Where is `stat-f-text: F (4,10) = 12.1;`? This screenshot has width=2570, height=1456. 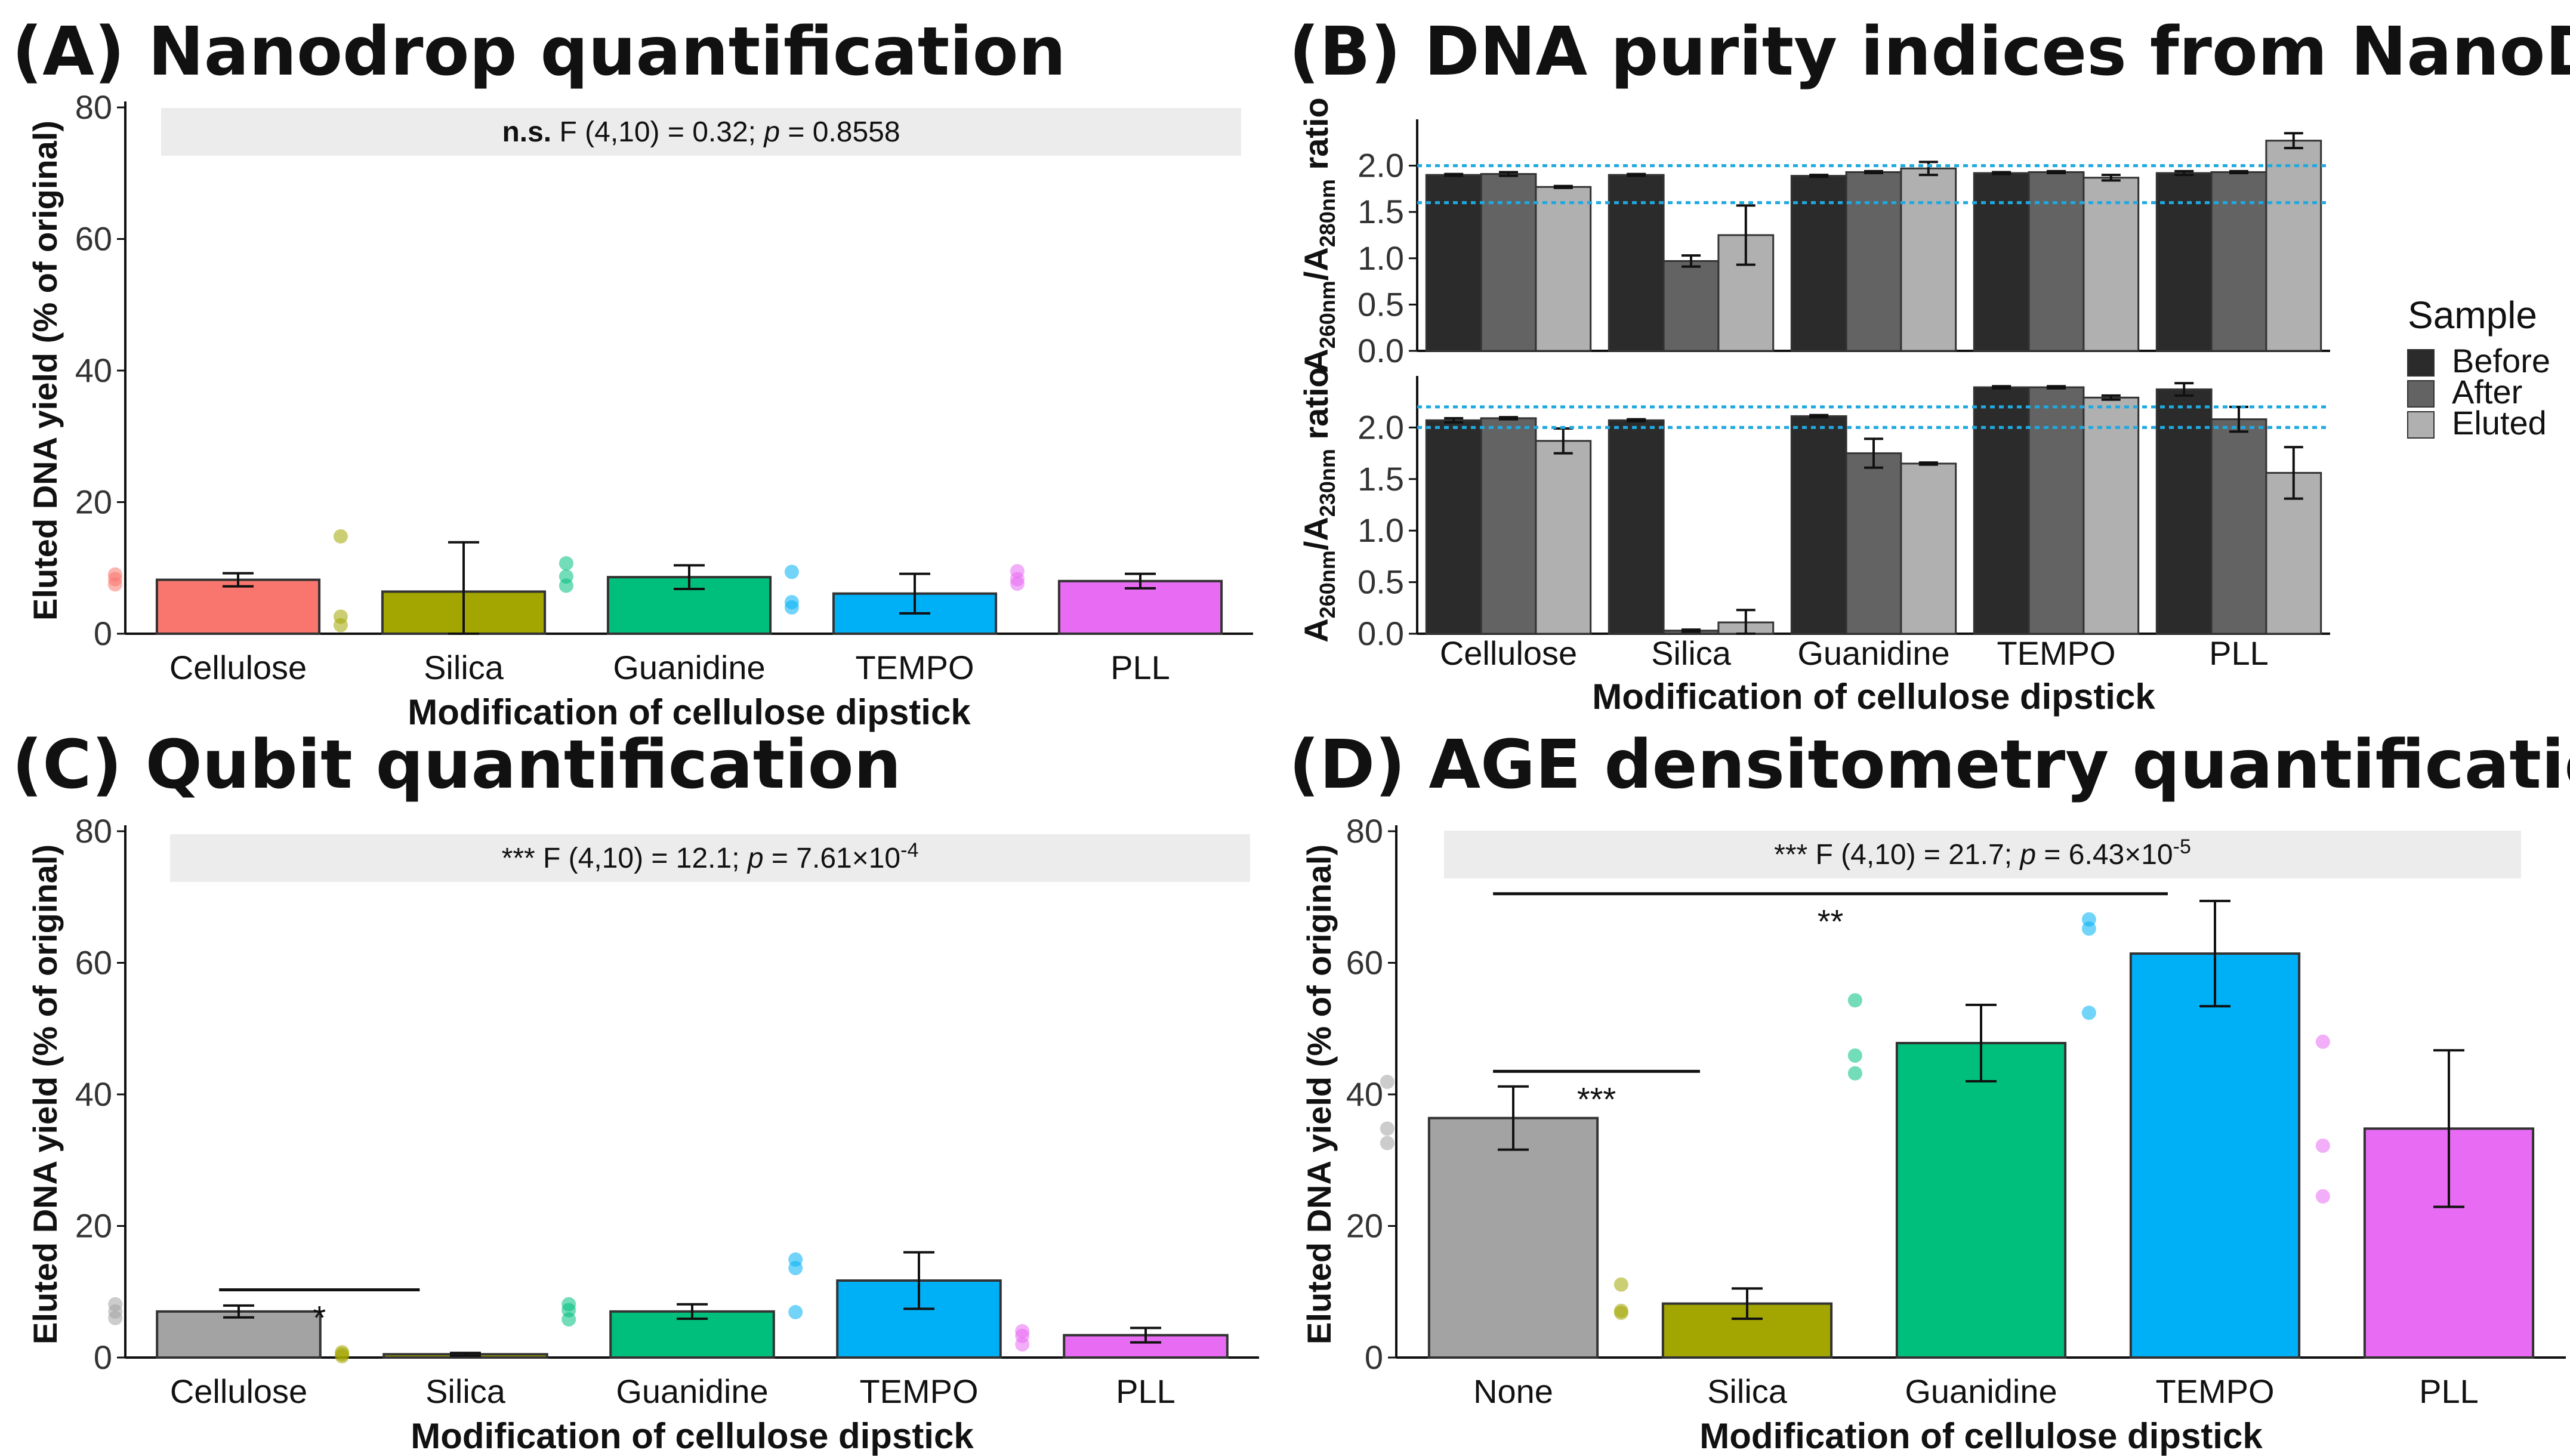
stat-f-text: F (4,10) = 12.1; is located at coordinates (641, 859).